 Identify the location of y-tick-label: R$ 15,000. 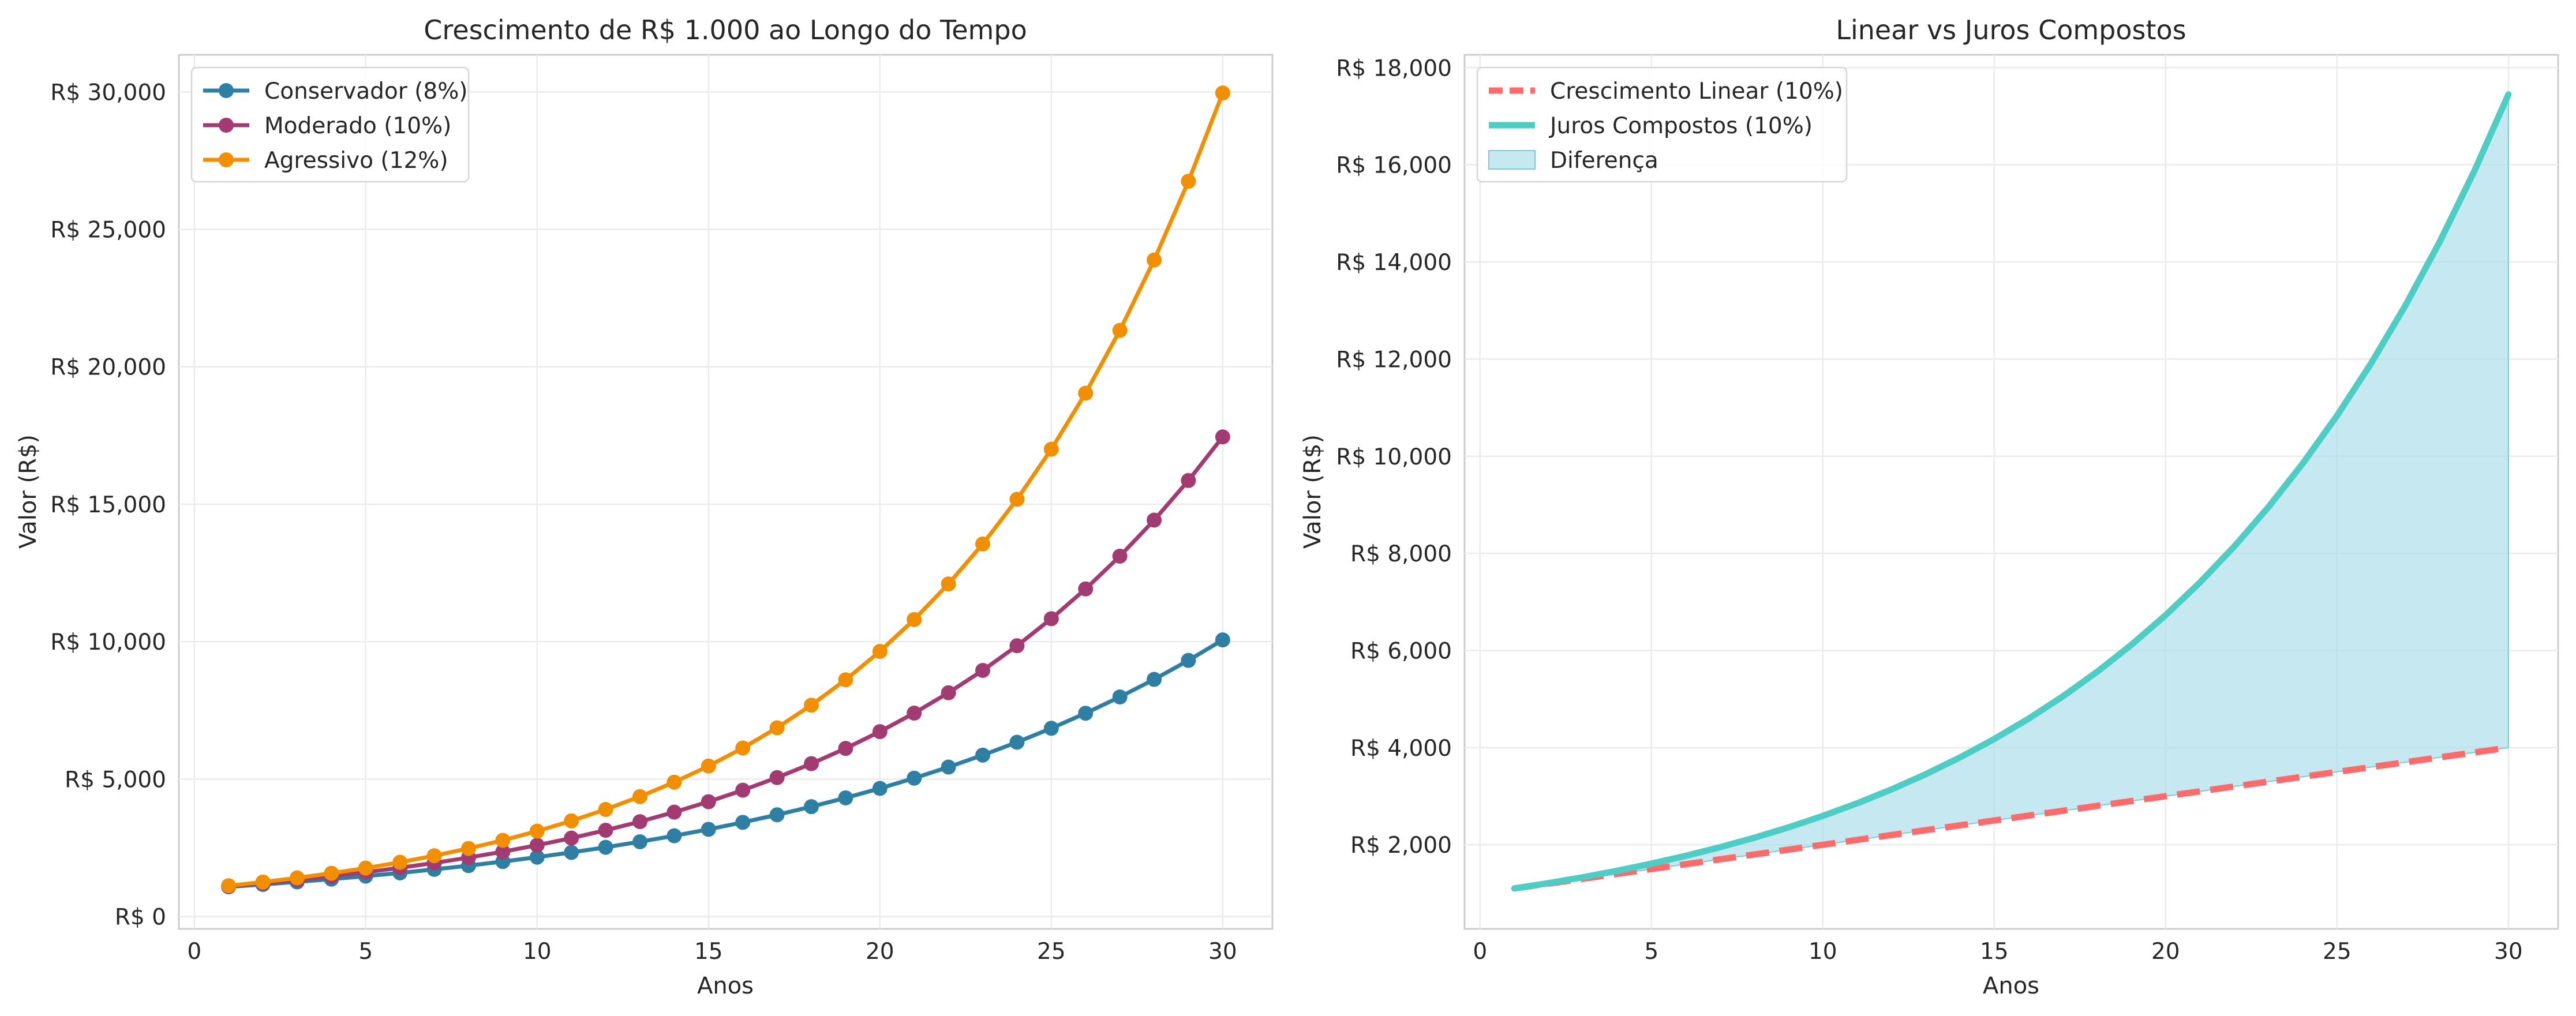
(108, 505).